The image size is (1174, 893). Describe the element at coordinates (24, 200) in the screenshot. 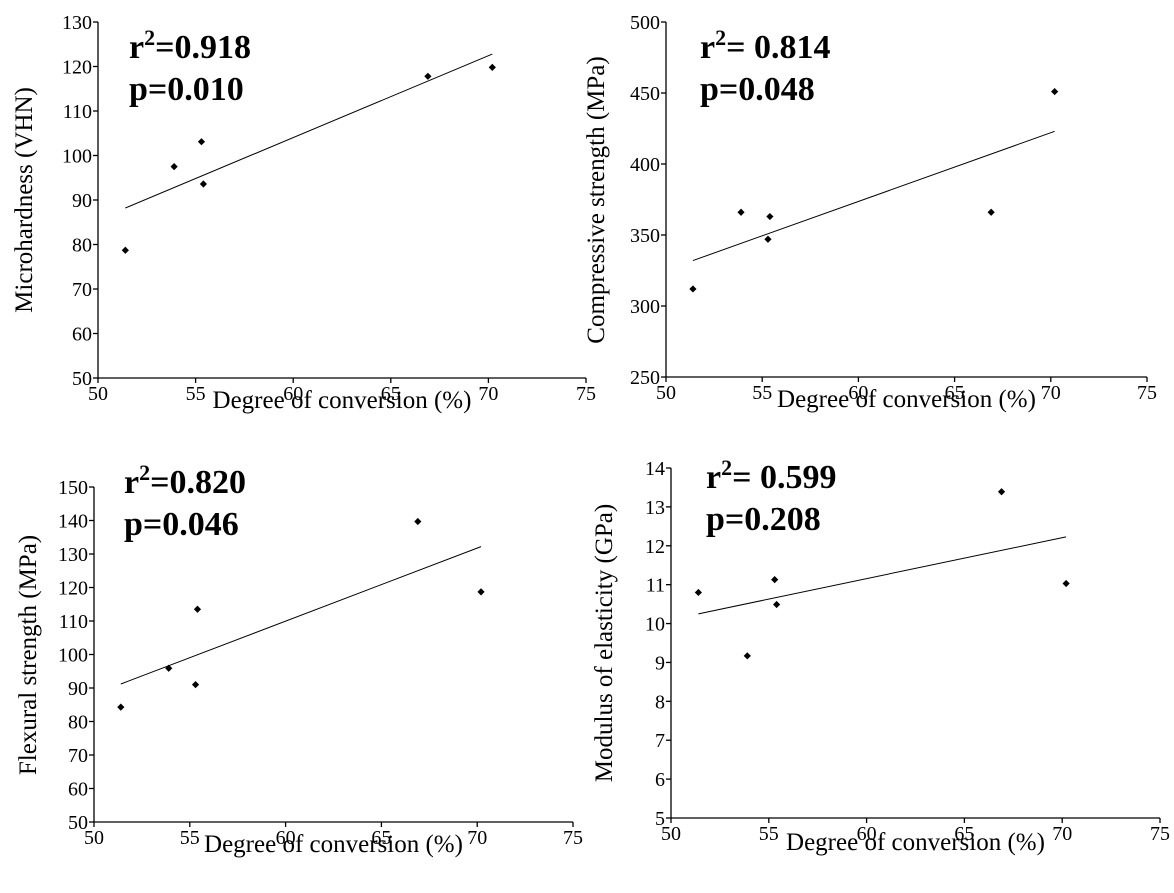

I see `y-axis-label: Microhardness (VHN)` at that location.